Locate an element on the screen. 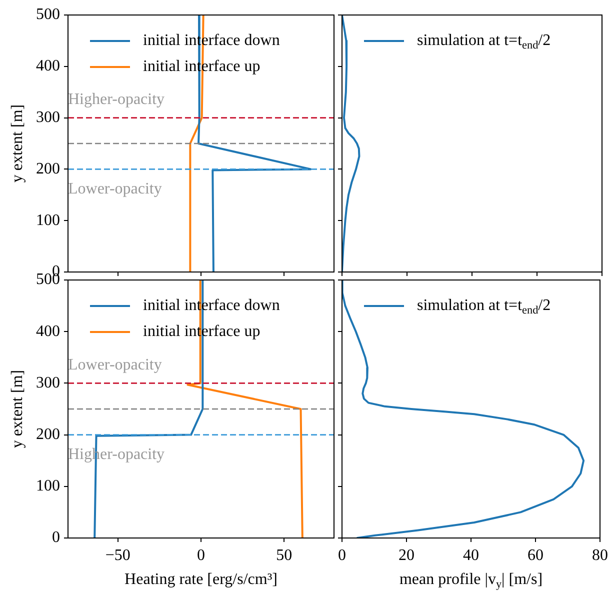  x-axis-title: Heating rate [erg/s/cm³] is located at coordinates (201, 579).